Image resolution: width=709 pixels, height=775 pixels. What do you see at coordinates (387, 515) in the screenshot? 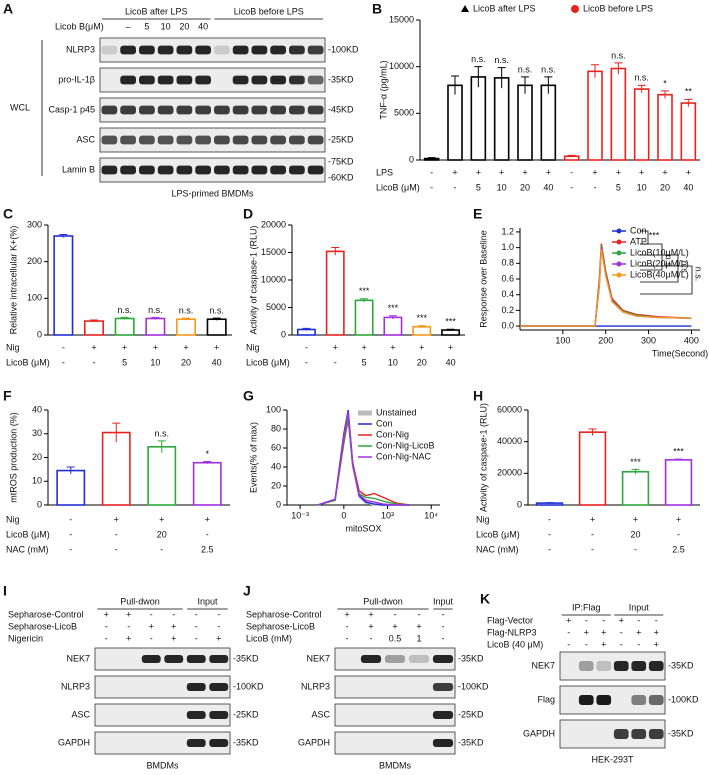
I see `x-tick-label: 10³` at bounding box center [387, 515].